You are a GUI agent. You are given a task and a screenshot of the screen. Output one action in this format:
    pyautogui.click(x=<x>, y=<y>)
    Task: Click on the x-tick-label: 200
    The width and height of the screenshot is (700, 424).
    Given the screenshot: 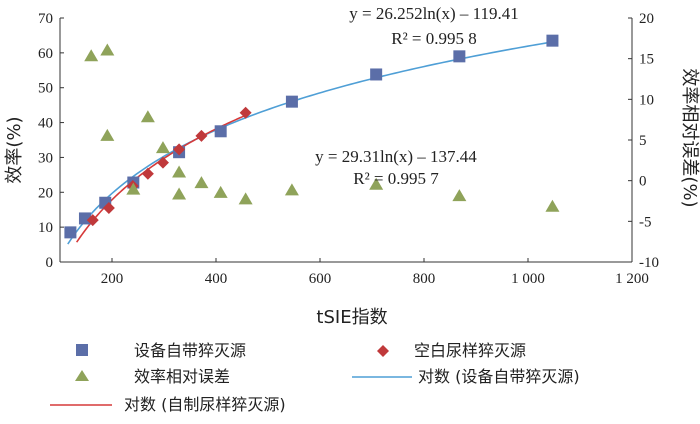 What is the action you would take?
    pyautogui.click(x=112, y=279)
    